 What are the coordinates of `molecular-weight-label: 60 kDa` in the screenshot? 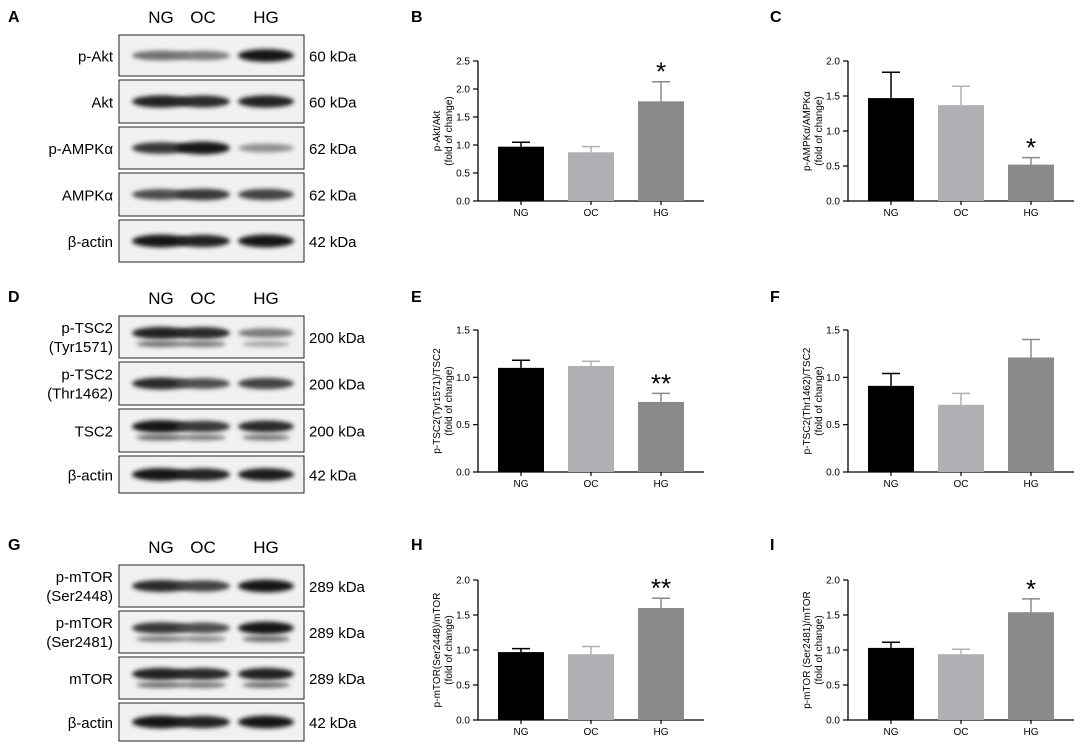 It's located at (333, 103).